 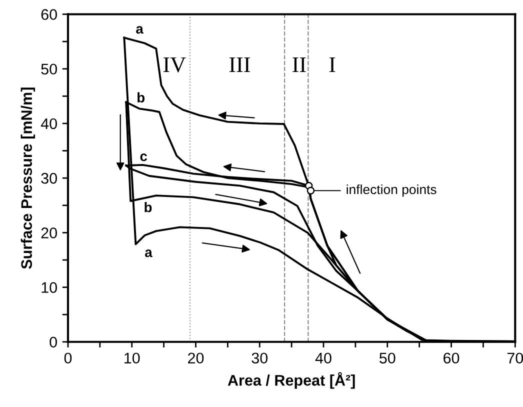 What do you see at coordinates (132, 358) in the screenshot?
I see `x-tick-label: 10` at bounding box center [132, 358].